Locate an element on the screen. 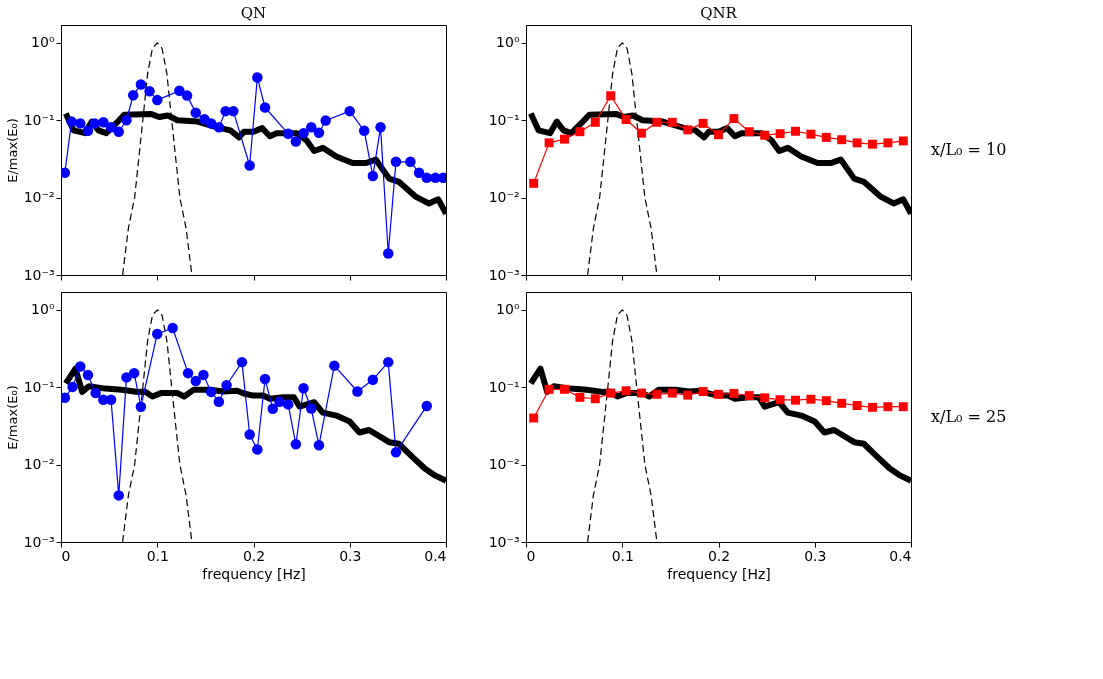 The image size is (1103, 679). text: x/L₀ = 10 is located at coordinates (969, 149).